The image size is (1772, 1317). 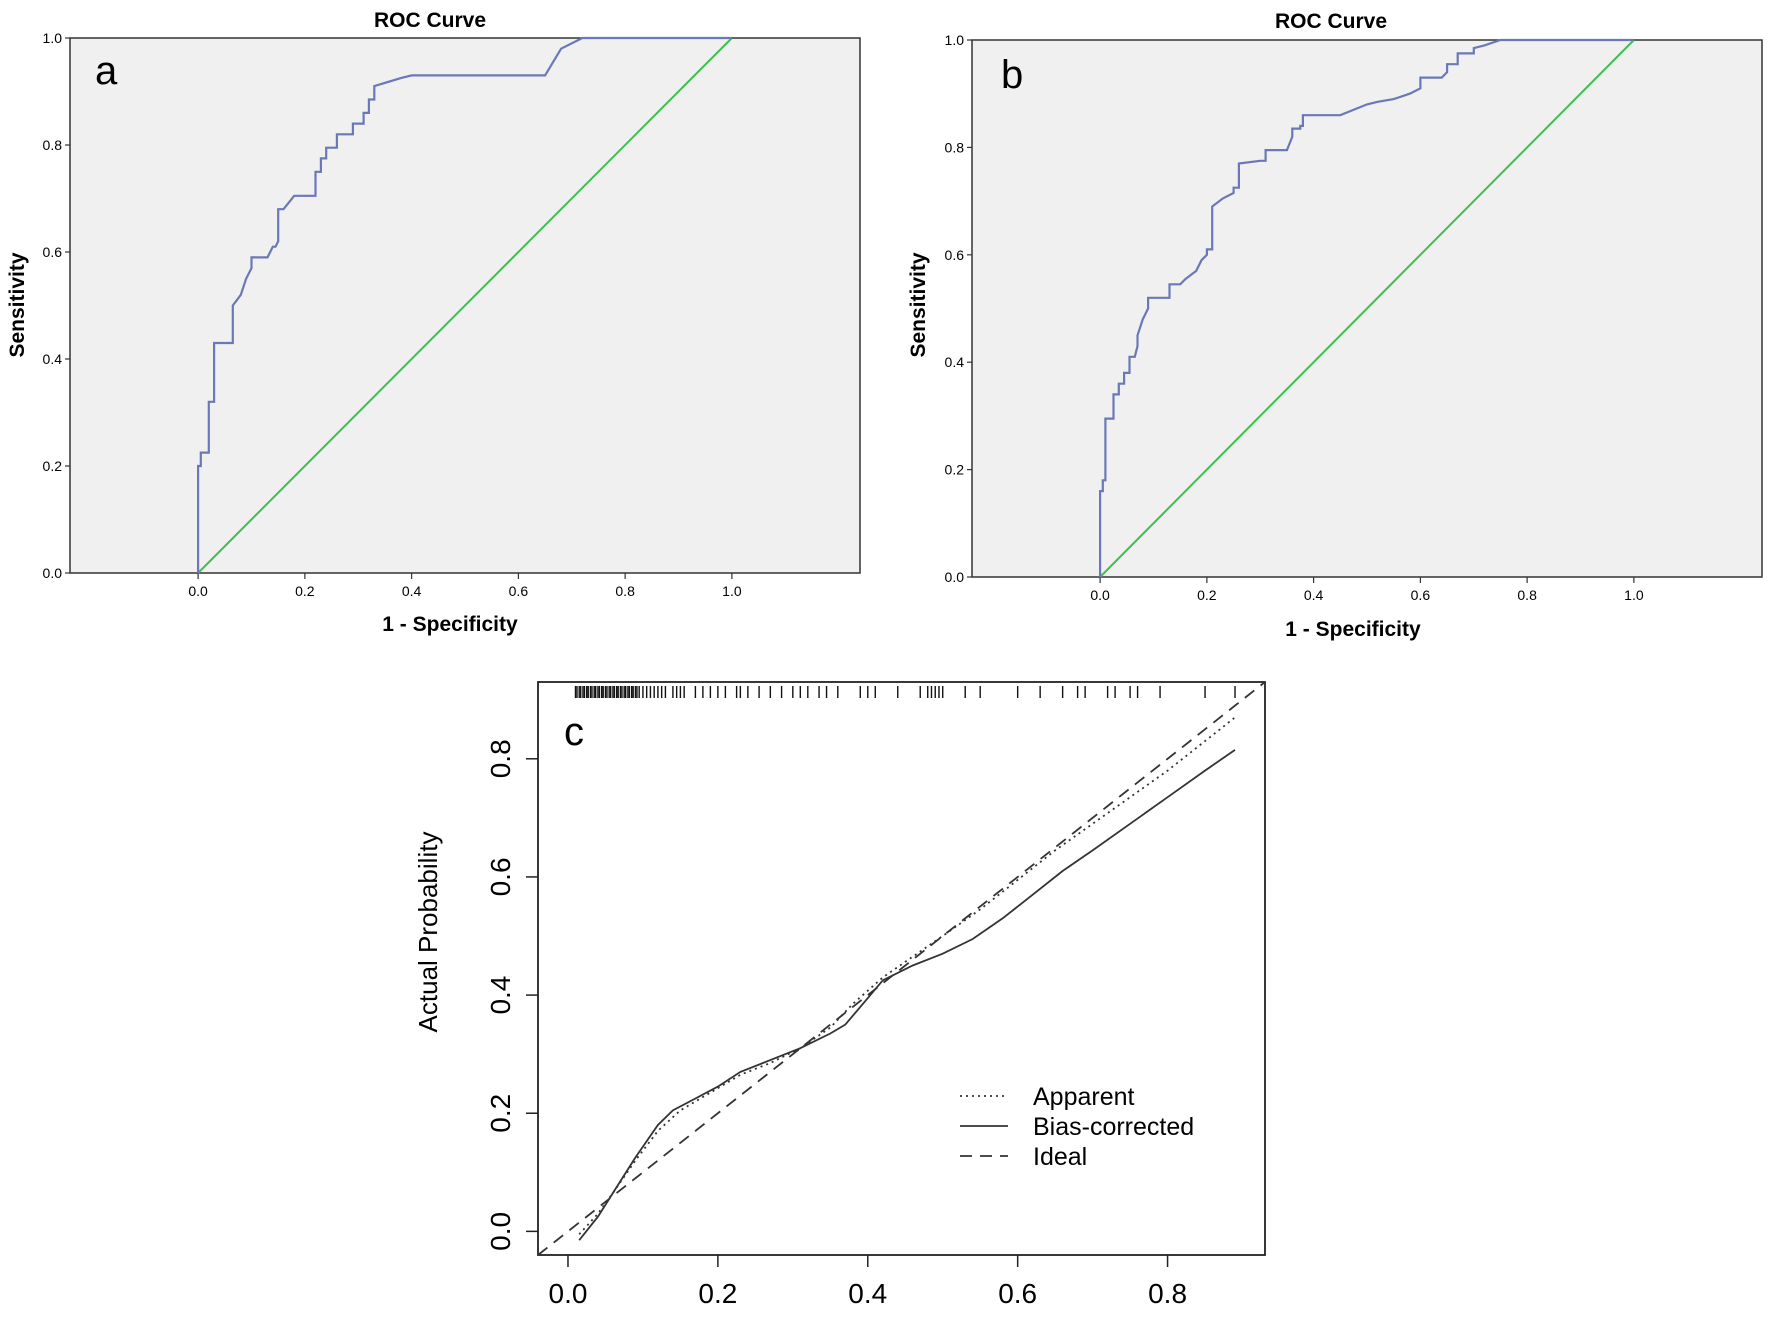 I want to click on panel-label: c, so click(x=574, y=732).